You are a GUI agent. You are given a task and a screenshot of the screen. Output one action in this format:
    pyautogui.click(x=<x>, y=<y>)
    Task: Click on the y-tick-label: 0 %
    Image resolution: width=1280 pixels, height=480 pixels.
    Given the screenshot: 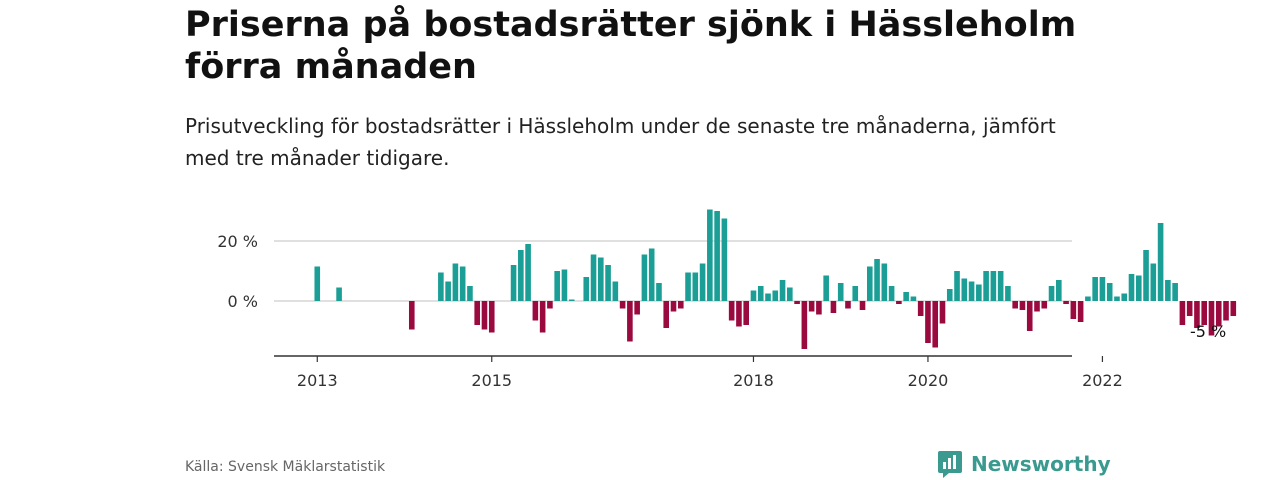 What is the action you would take?
    pyautogui.click(x=243, y=301)
    